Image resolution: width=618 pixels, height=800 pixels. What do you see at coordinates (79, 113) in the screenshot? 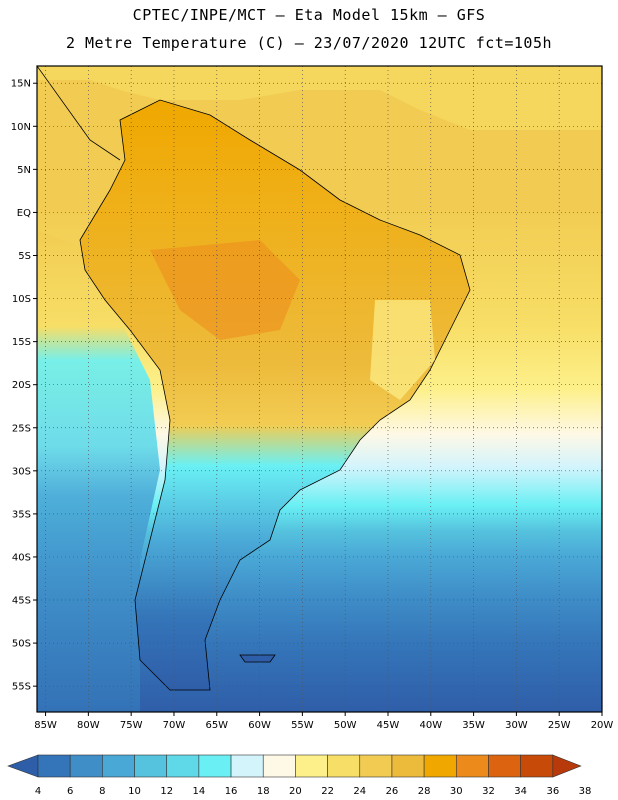
I see `central-america-coast` at bounding box center [79, 113].